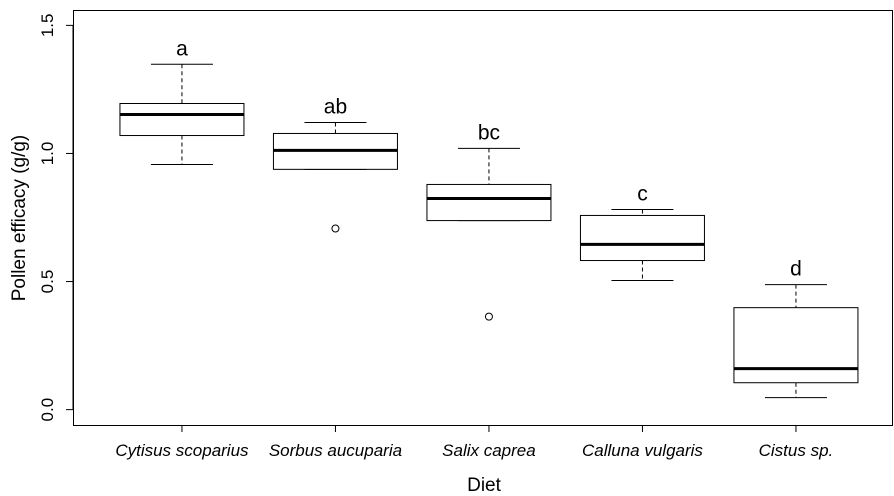 This screenshot has width=894, height=496. I want to click on annotation: d, so click(796, 269).